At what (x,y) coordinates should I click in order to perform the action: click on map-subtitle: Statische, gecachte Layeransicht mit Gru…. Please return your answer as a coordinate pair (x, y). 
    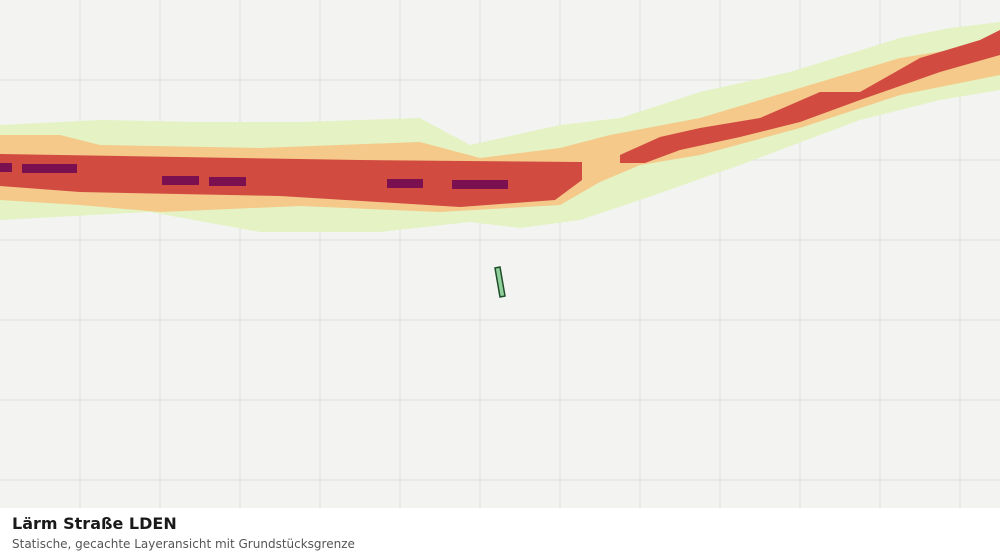
    Looking at the image, I should click on (183, 544).